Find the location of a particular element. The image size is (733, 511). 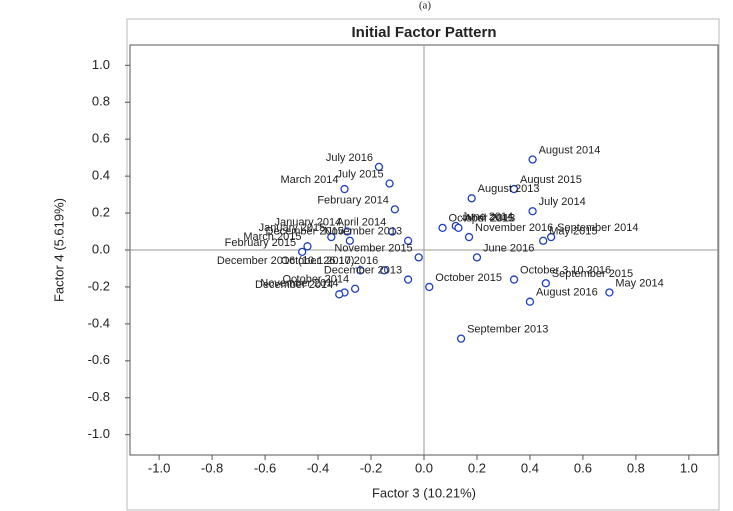

x-tick-label: -0.8 is located at coordinates (212, 467).